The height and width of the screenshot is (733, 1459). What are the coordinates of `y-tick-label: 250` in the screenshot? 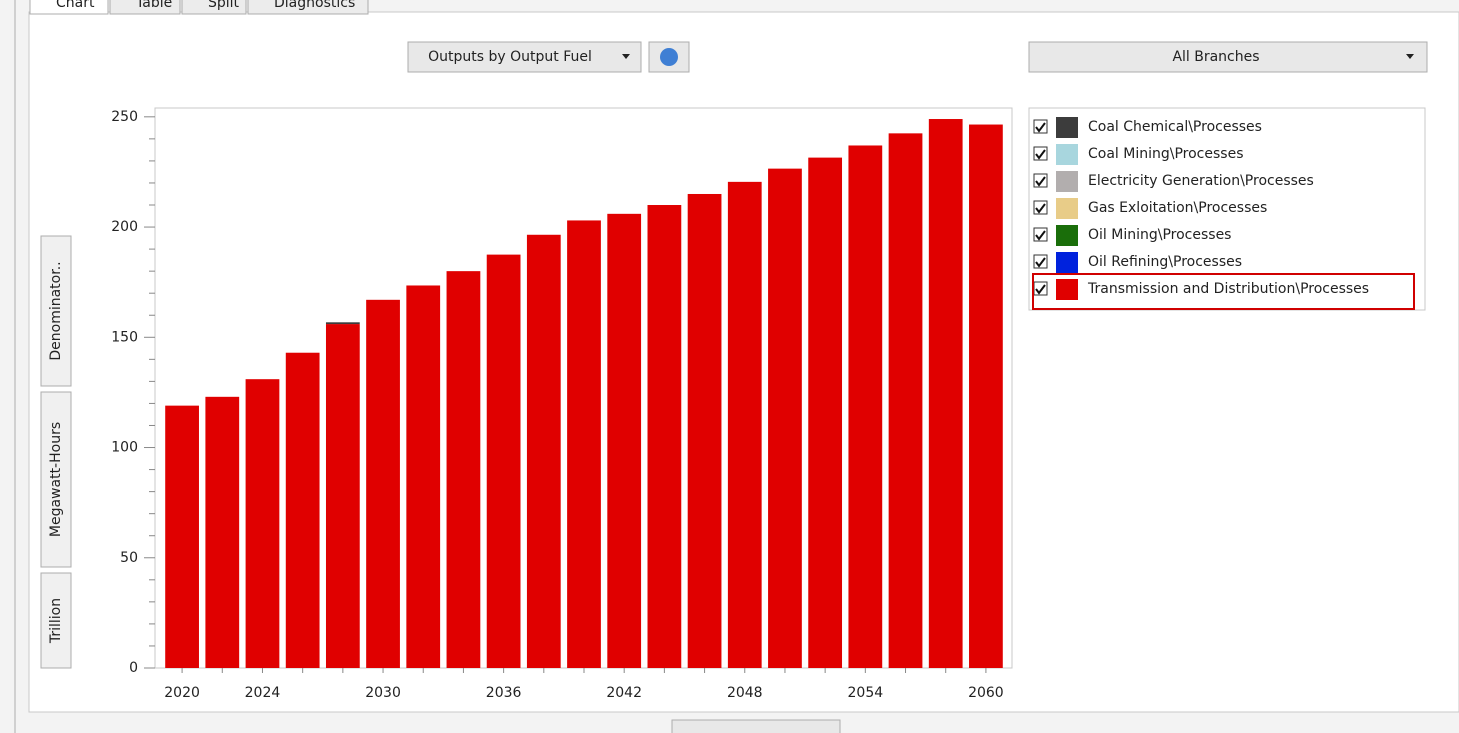 It's located at (124, 117).